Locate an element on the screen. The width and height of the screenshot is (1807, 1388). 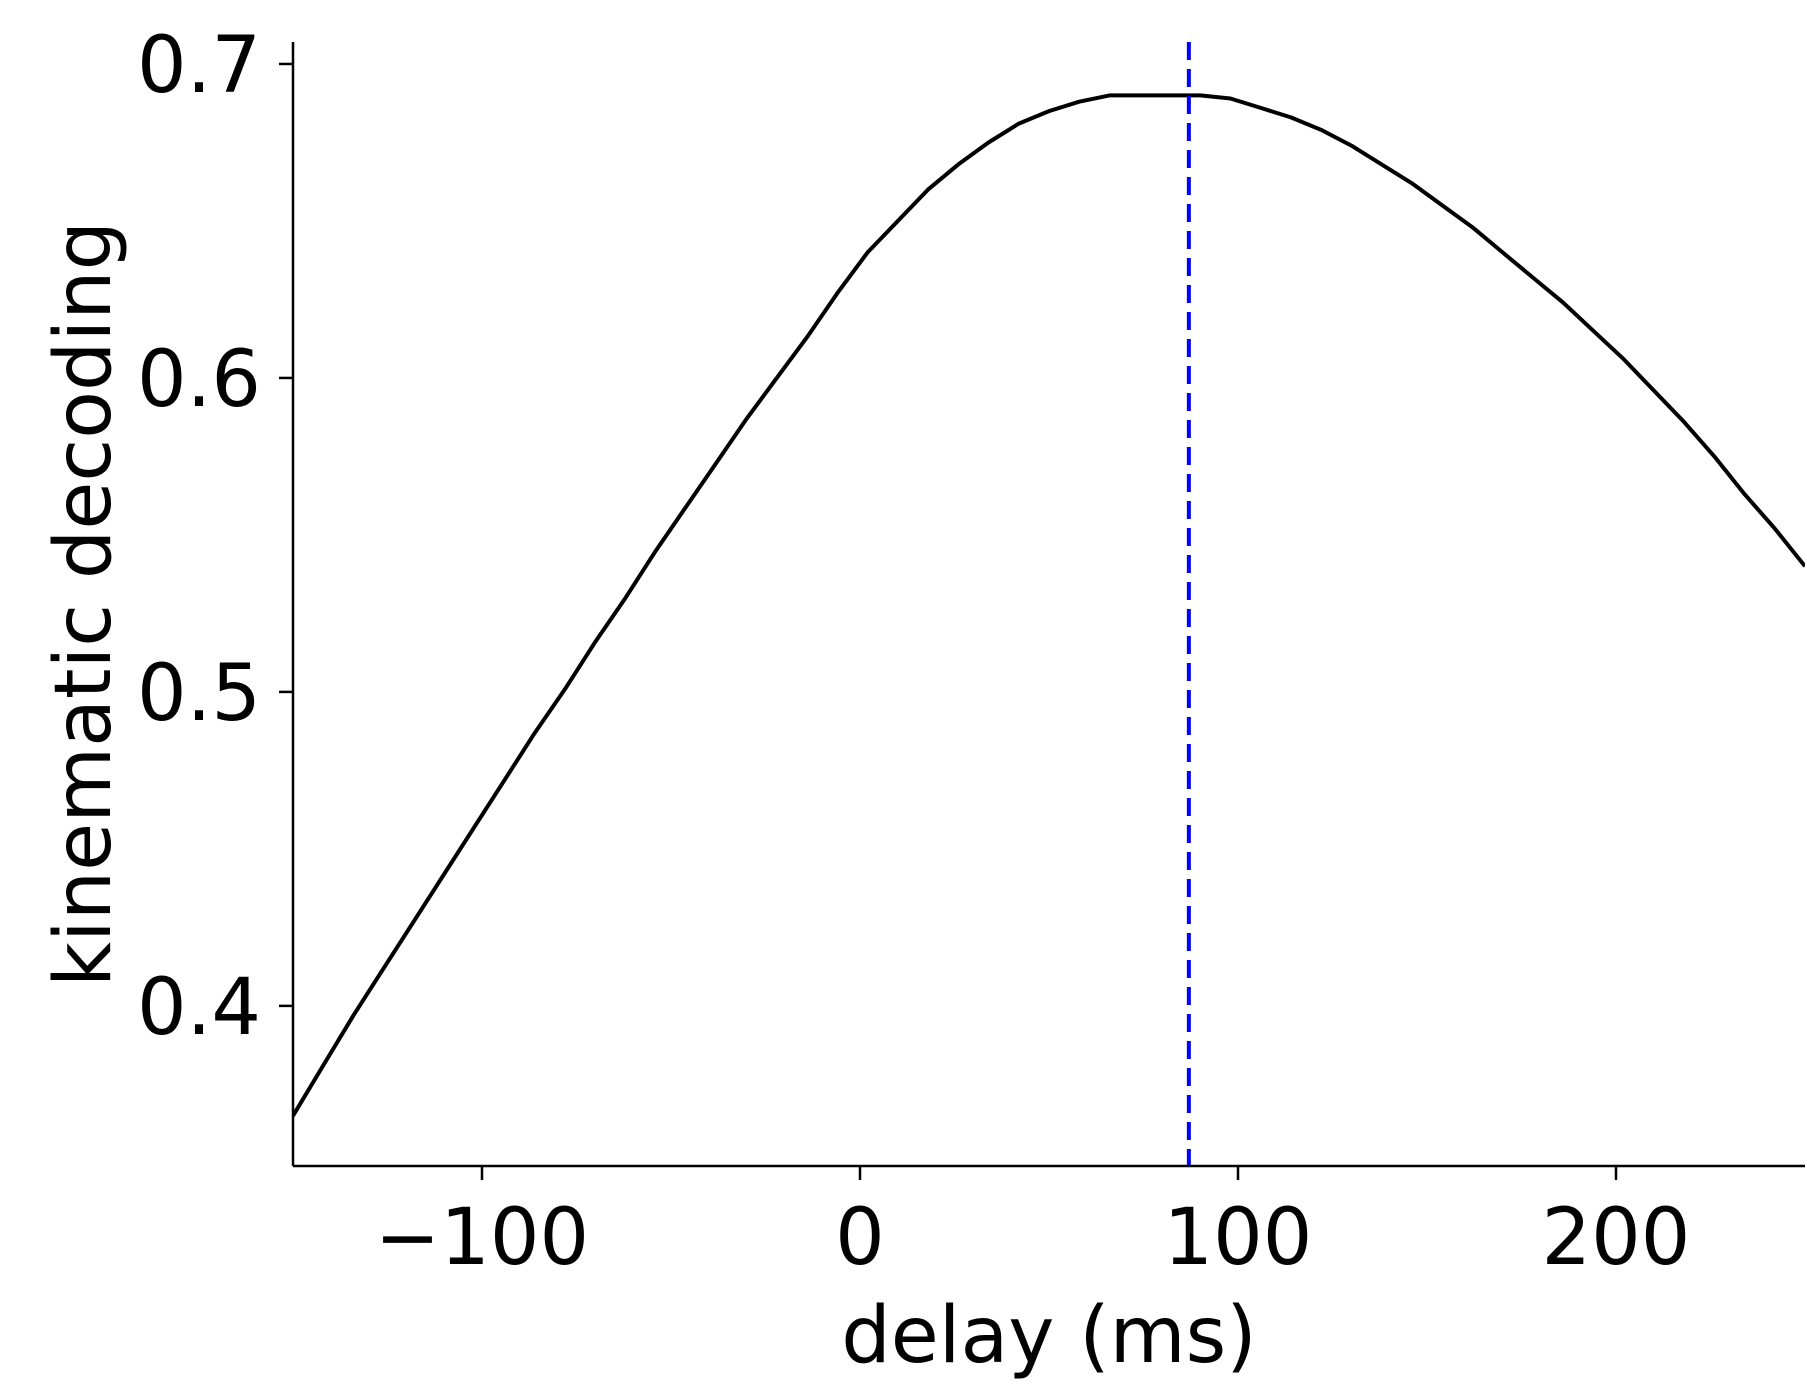
x-axis-title: delay (ms) is located at coordinates (1048, 1336).